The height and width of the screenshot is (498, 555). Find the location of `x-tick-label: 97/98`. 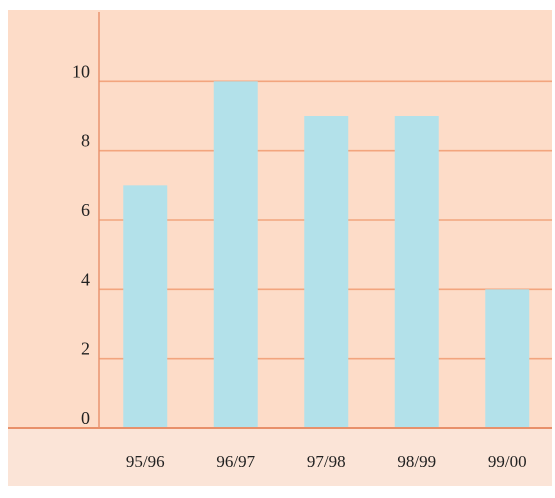

x-tick-label: 97/98 is located at coordinates (326, 461).